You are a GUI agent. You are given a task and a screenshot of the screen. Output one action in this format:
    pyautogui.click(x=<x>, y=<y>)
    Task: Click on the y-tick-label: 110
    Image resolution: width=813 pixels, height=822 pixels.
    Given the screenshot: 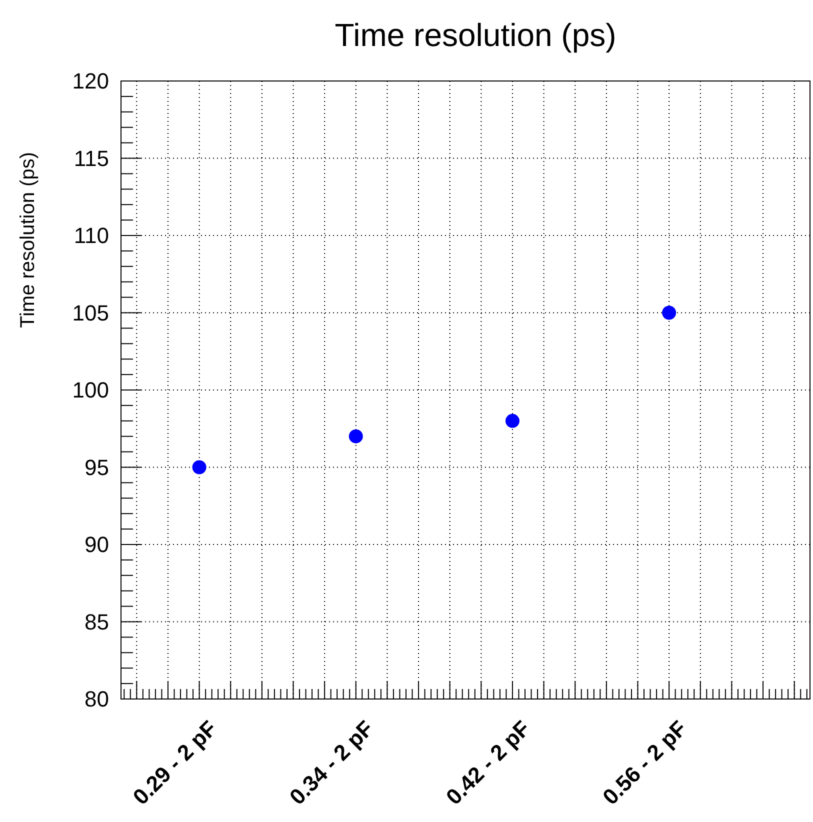 What is the action you would take?
    pyautogui.click(x=91, y=235)
    